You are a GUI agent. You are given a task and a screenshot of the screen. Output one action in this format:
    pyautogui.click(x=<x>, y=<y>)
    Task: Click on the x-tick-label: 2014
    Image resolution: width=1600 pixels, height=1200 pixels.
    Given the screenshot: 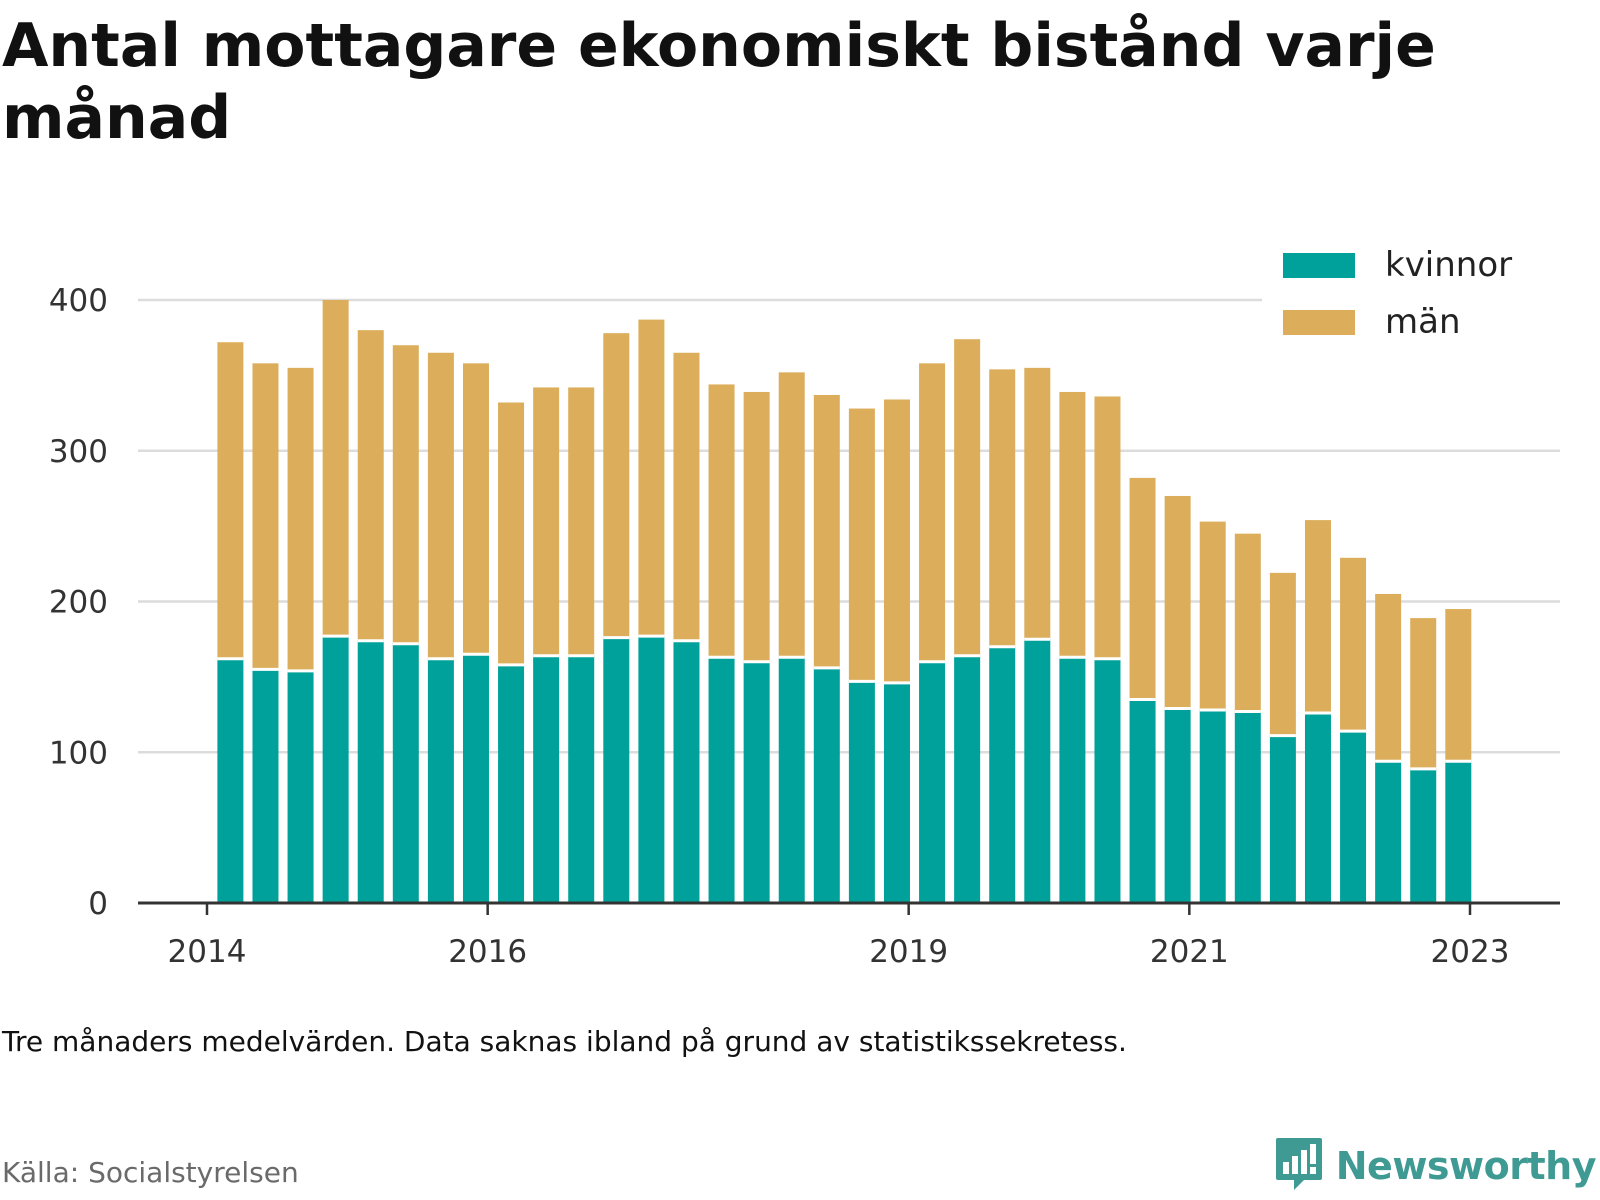 What is the action you would take?
    pyautogui.click(x=207, y=952)
    